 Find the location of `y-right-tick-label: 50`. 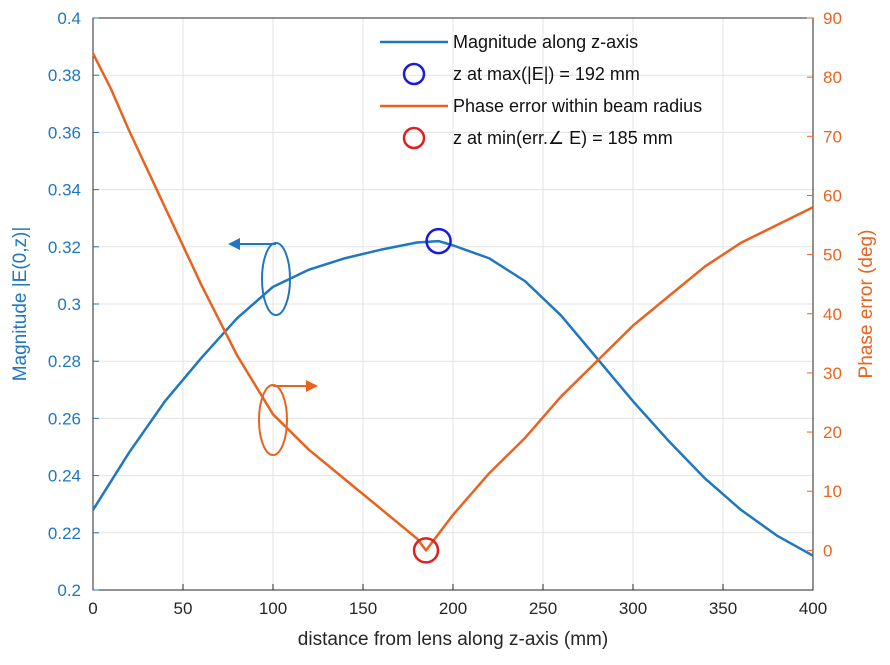

y-right-tick-label: 50 is located at coordinates (832, 255).